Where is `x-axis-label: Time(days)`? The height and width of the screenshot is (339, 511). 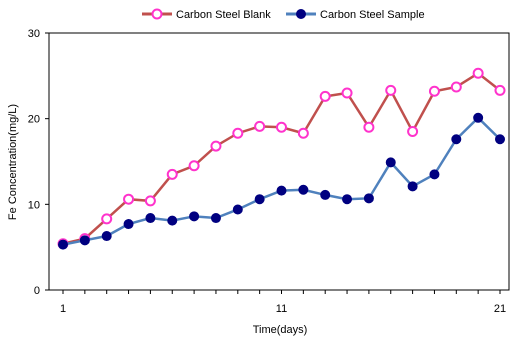 x-axis-label: Time(days) is located at coordinates (280, 330).